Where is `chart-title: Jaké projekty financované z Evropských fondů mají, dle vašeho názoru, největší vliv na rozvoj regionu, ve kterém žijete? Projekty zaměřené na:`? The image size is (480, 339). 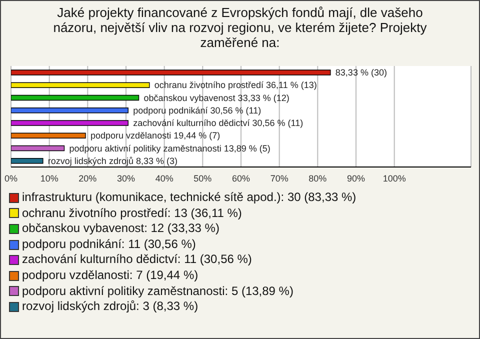 chart-title: Jaké projekty financované z Evropských fondů mají, dle vašeho názoru, největší vliv na rozvoj regionu, ve kterém žijete? Projekty zaměřené na: is located at coordinates (240, 27).